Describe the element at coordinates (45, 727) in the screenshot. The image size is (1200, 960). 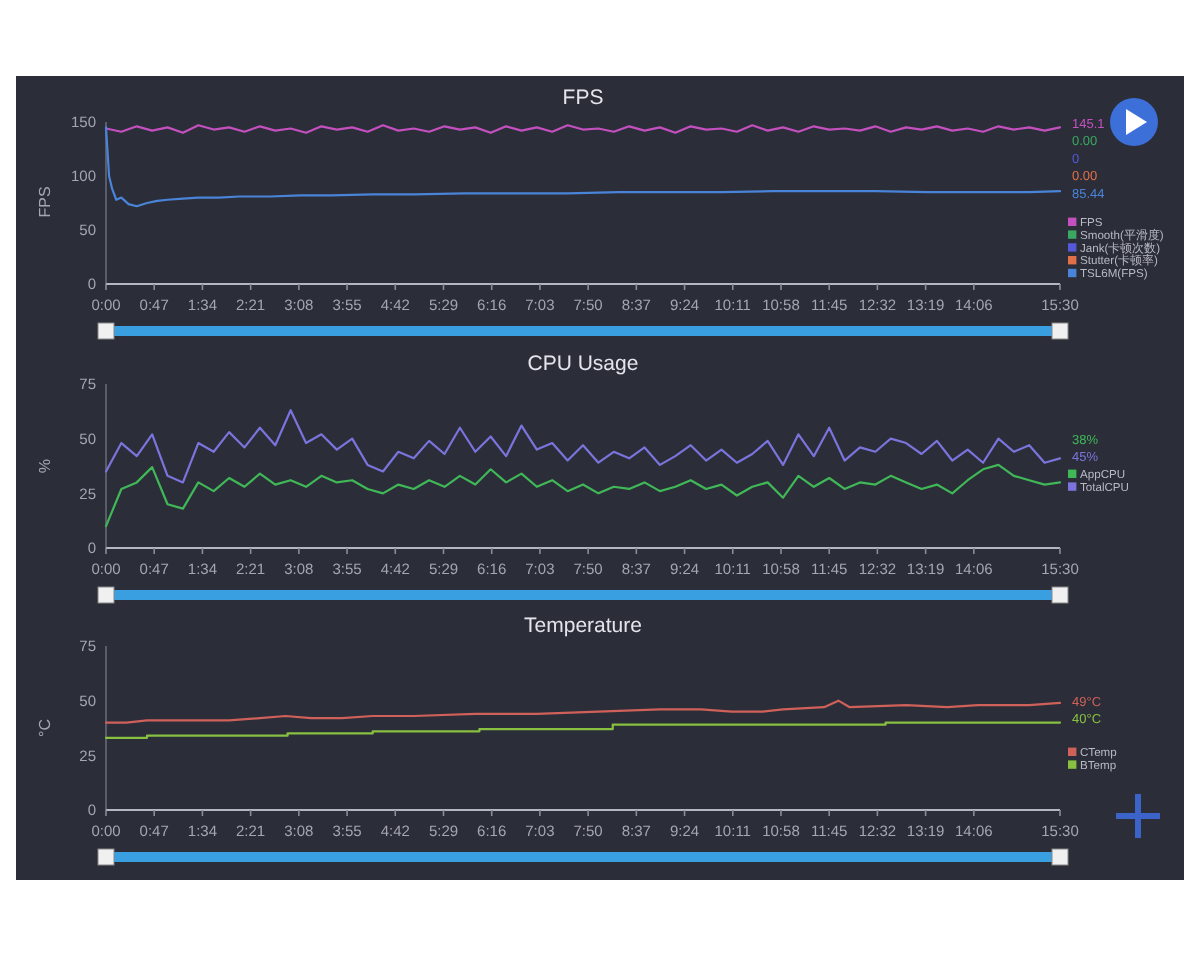
I see `y-axis-title: °C` at that location.